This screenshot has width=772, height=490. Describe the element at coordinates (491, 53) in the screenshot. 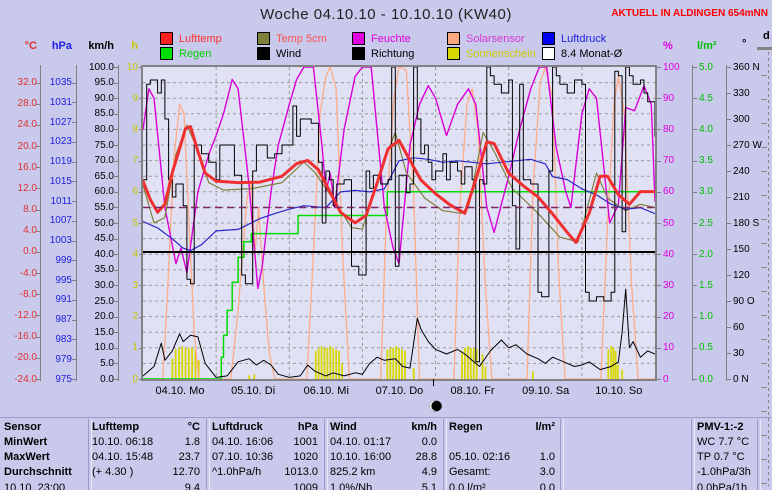

I see `legend-item-sonnenschein: Sonnenschein` at that location.